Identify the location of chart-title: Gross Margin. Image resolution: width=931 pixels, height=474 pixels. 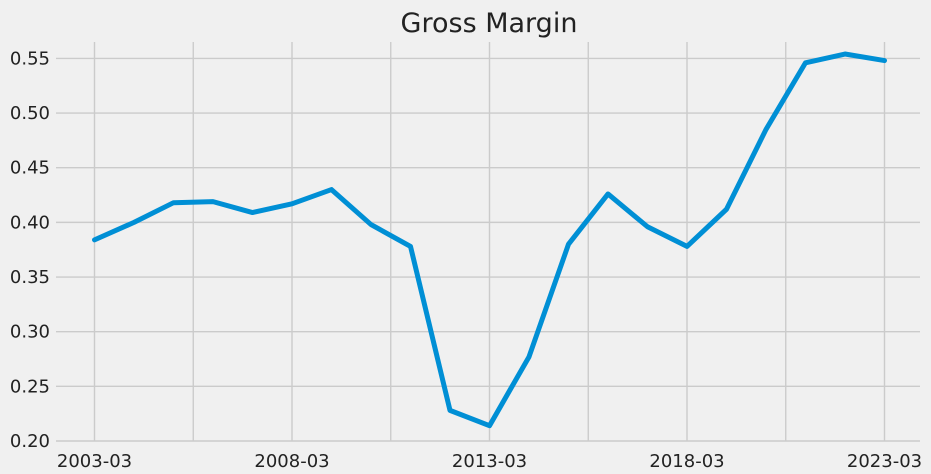
(489, 23).